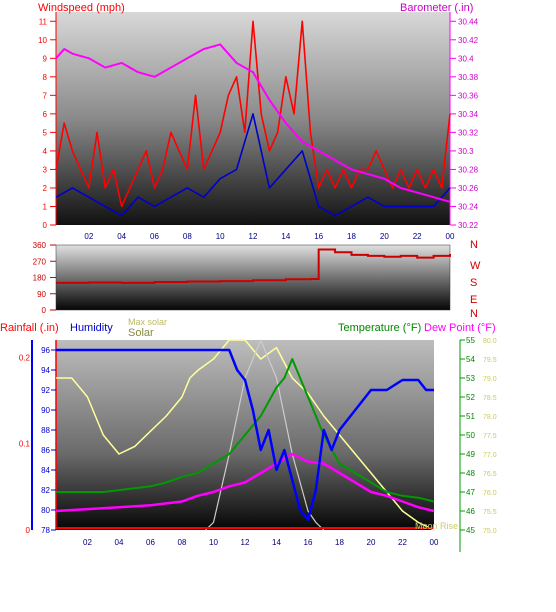 The image size is (556, 612). Describe the element at coordinates (45, 390) in the screenshot. I see `humidity-y-tick-label: 92` at that location.